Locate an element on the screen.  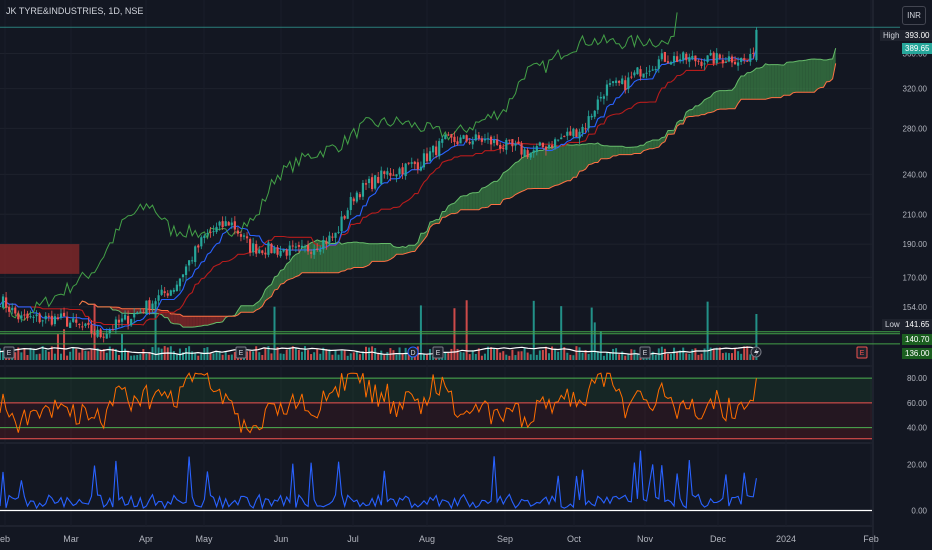
lightning-icon is located at coordinates (756, 352).